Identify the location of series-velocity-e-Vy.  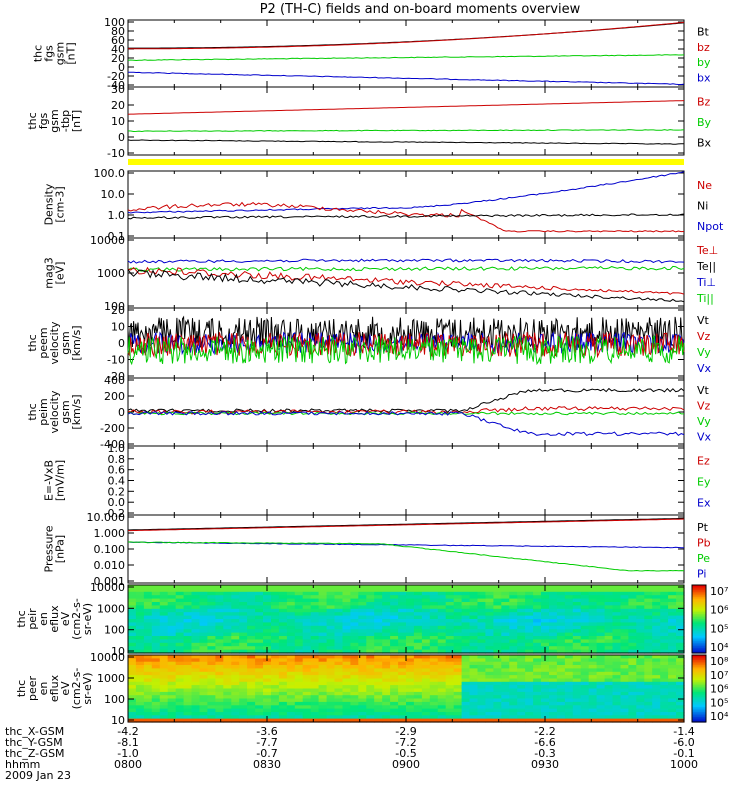
(406, 350).